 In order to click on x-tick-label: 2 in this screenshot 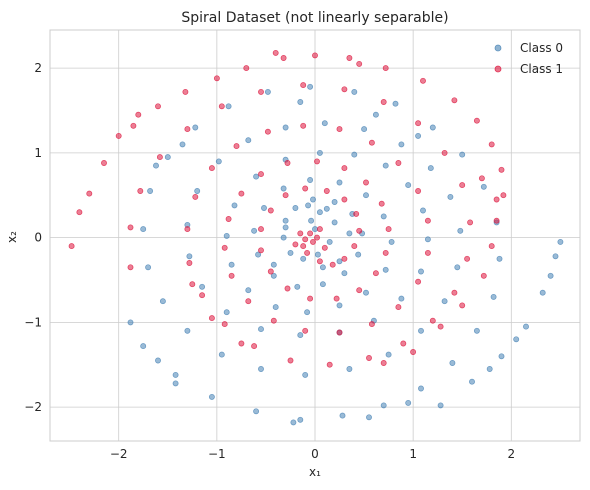, I will do `click(511, 454)`.